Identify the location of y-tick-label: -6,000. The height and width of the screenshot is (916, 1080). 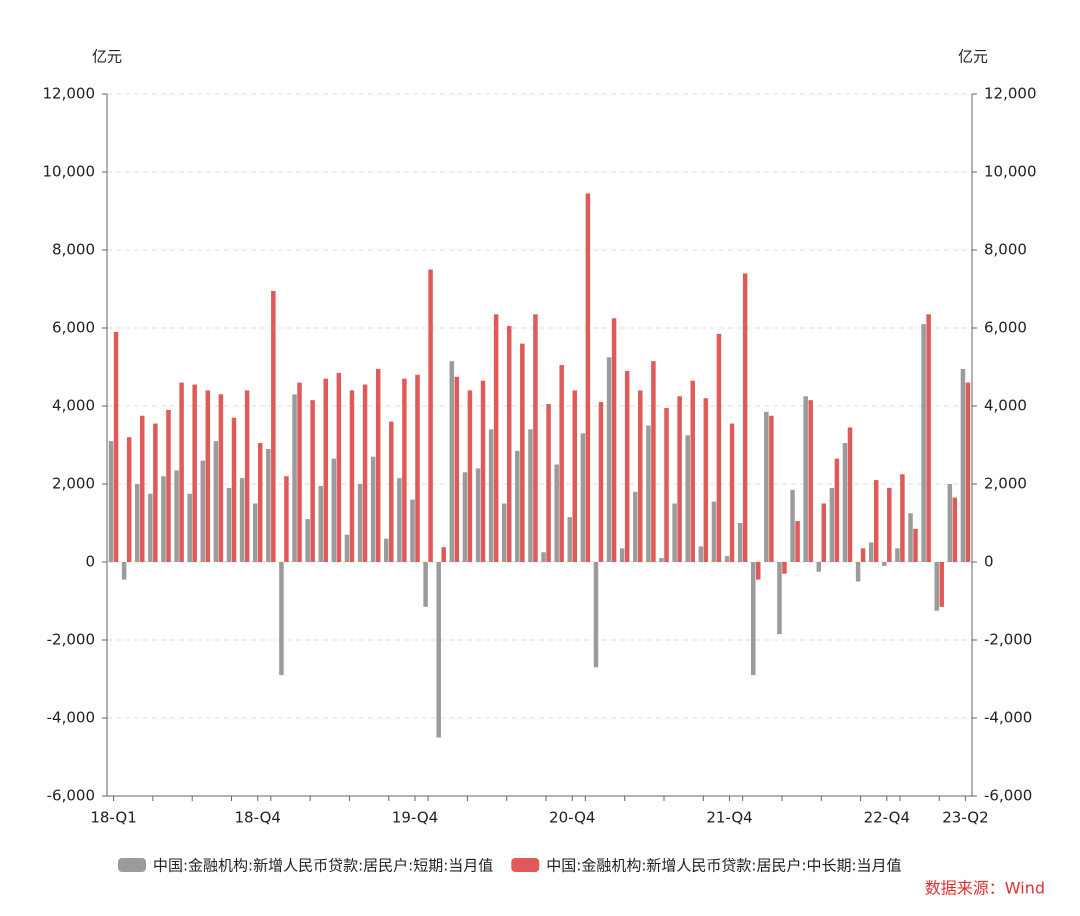
(71, 796).